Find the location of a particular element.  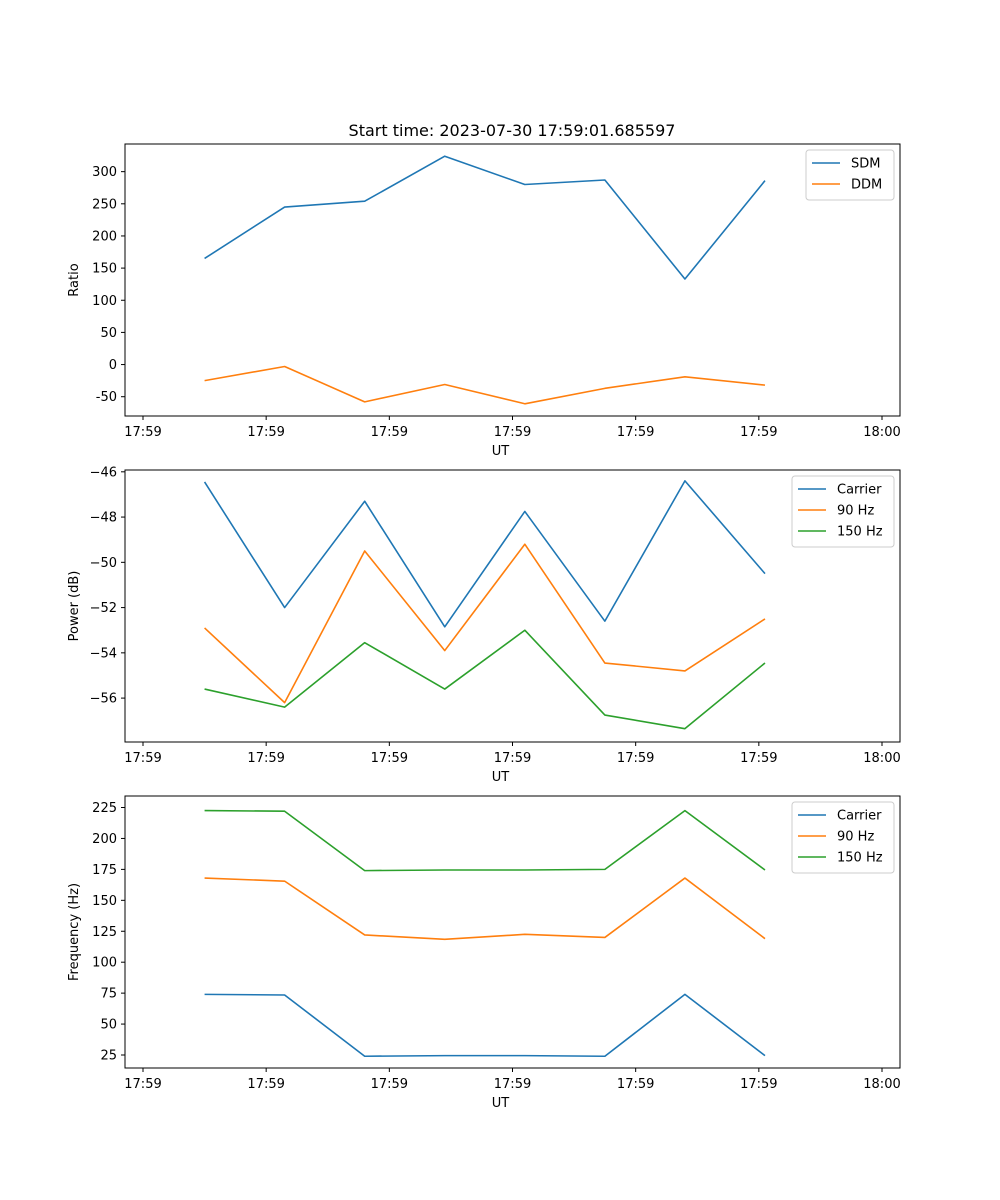

y-tick-label: −50 is located at coordinates (103, 563).